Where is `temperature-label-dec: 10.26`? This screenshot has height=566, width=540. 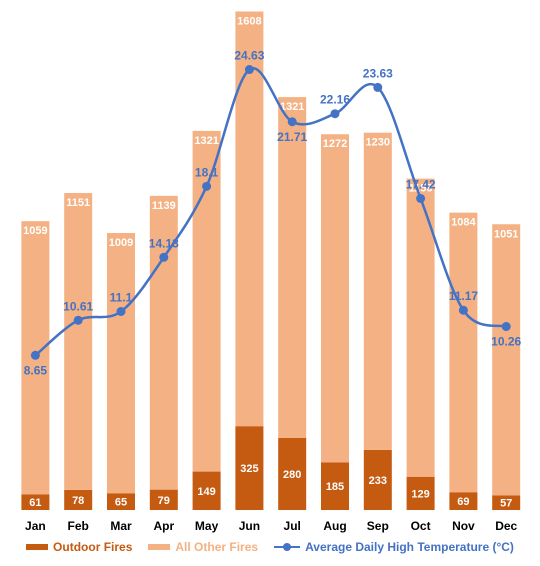
temperature-label-dec: 10.26 is located at coordinates (506, 342).